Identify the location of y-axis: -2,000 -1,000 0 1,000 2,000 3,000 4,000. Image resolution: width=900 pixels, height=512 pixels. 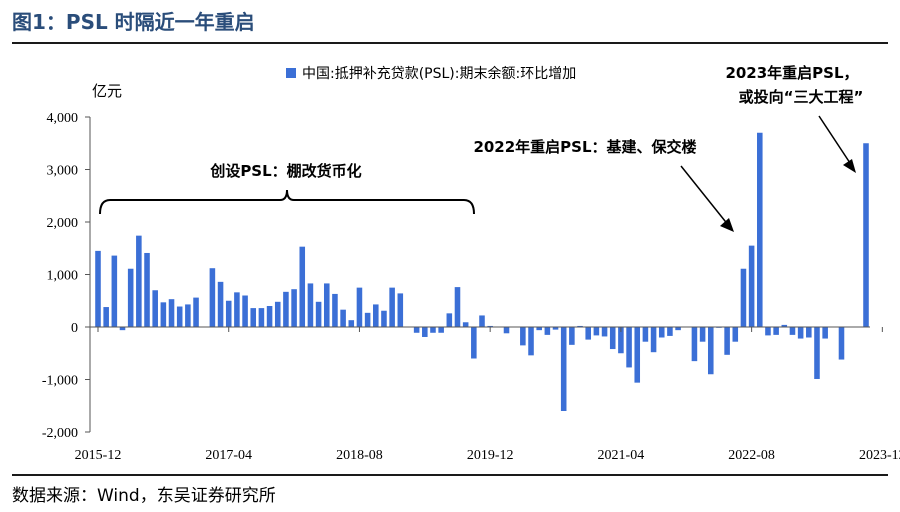
(66, 276).